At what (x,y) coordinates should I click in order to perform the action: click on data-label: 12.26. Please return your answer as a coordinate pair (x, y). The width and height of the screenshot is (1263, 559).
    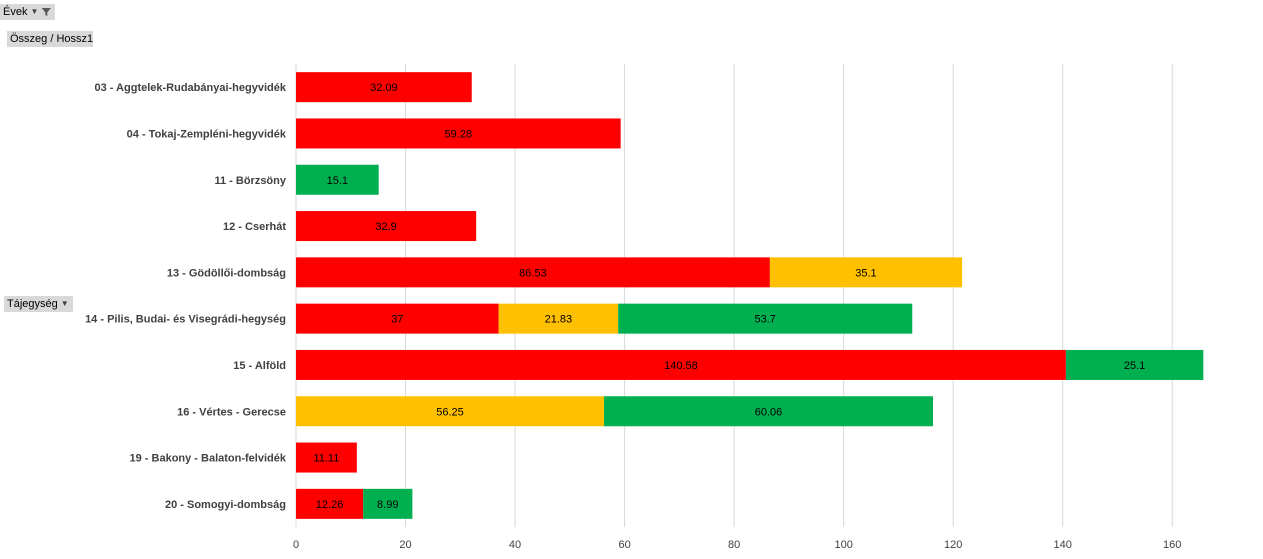
    Looking at the image, I should click on (330, 505).